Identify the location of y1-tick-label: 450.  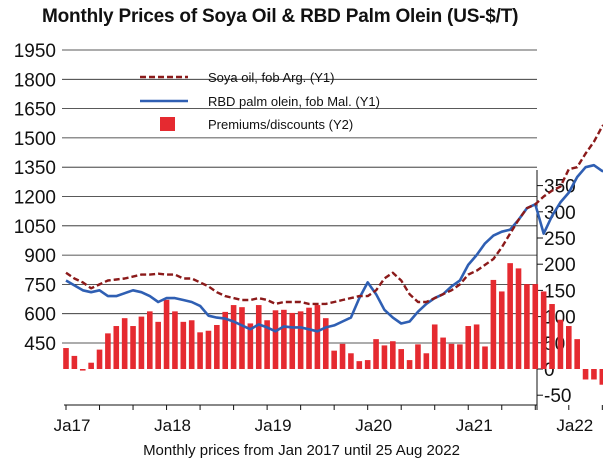
(40, 344).